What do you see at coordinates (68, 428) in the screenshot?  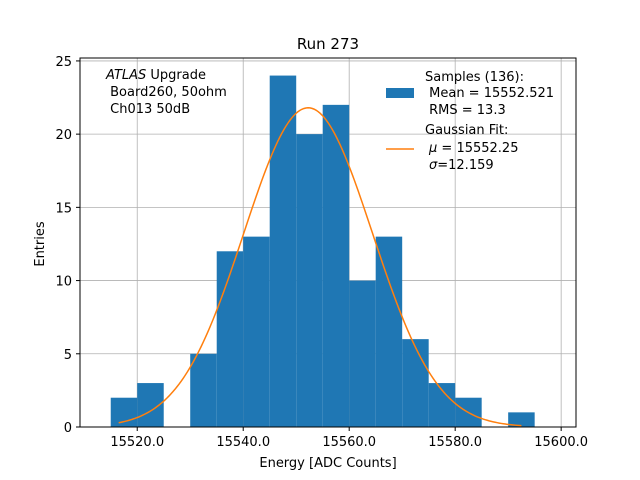 I see `y-tick-label: 0` at bounding box center [68, 428].